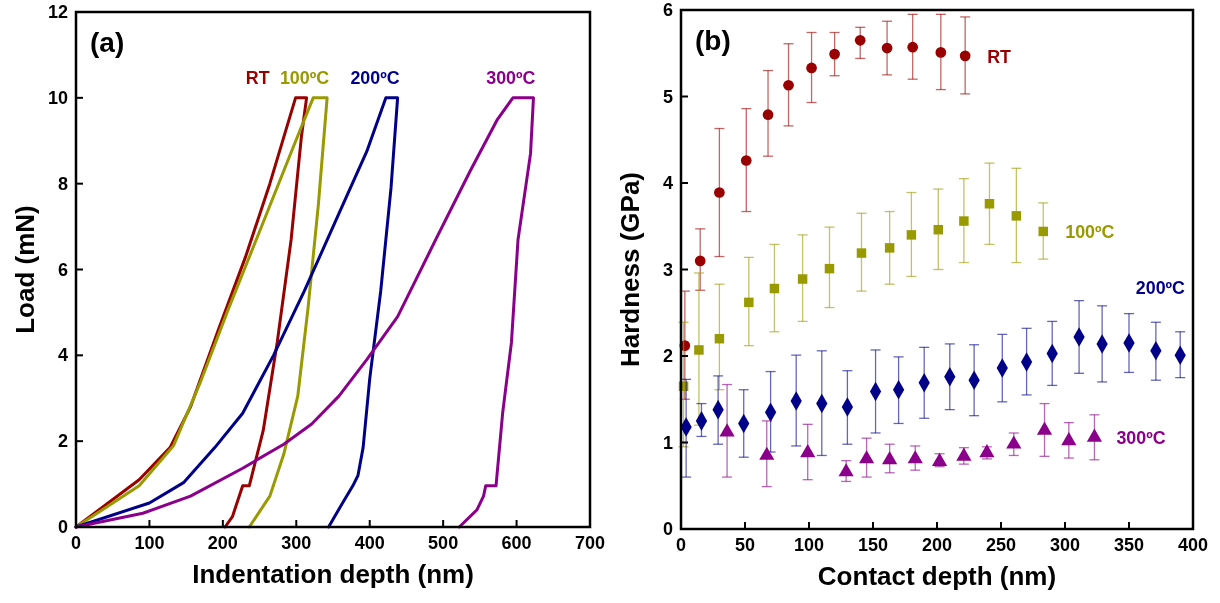 This screenshot has width=1220, height=603. What do you see at coordinates (937, 576) in the screenshot?
I see `x-axis-title: Contact depth (nm)` at bounding box center [937, 576].